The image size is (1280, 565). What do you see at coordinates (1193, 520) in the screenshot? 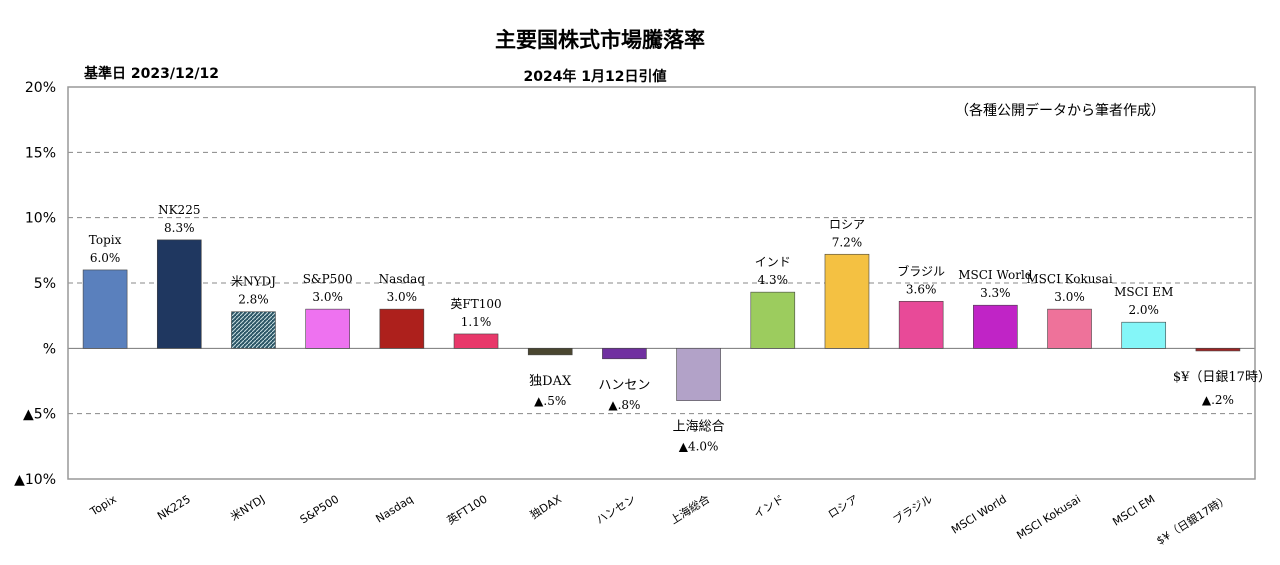
I see `x-tick-label: $¥（日銀17時）` at bounding box center [1193, 520].